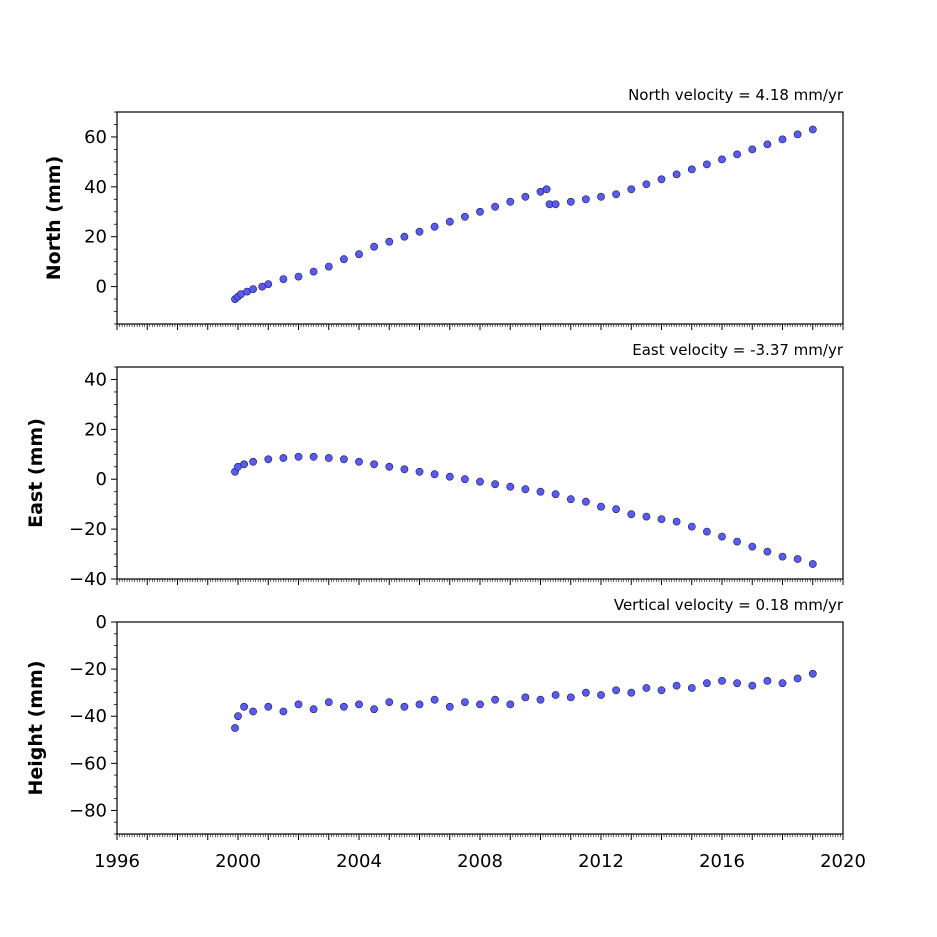  What do you see at coordinates (95, 379) in the screenshot?
I see `east-ytick-label: 40` at bounding box center [95, 379].